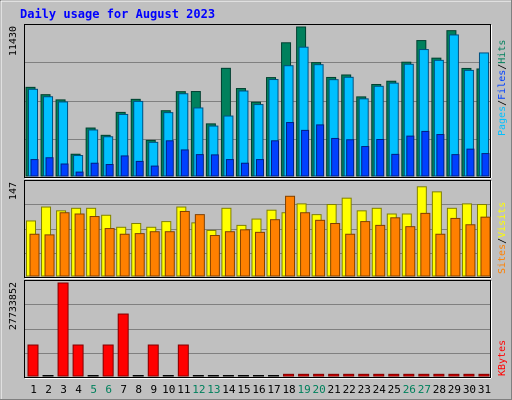 This screenshot has width=512, height=400. What do you see at coordinates (454, 389) in the screenshot?
I see `day-label: 29` at bounding box center [454, 389].